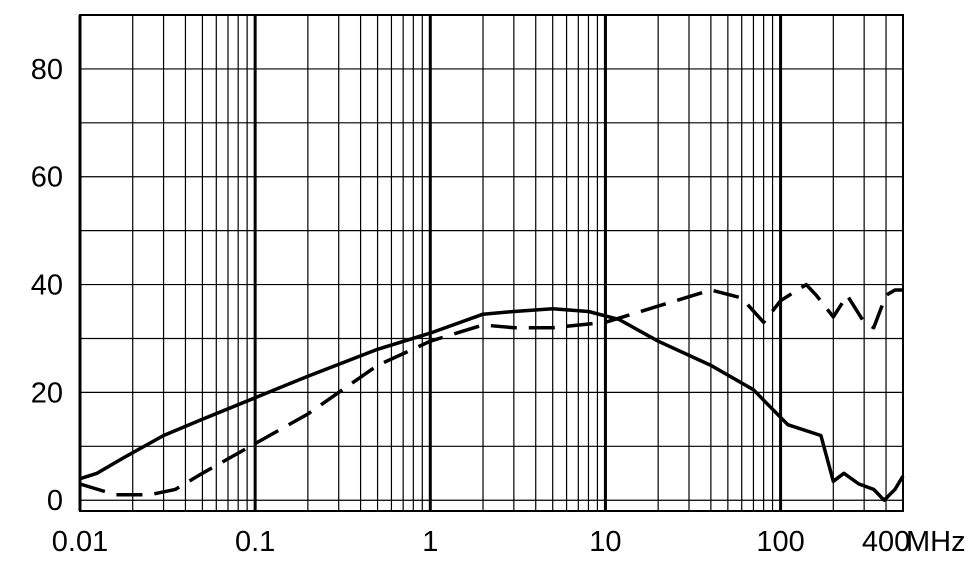 The width and height of the screenshot is (980, 569). What do you see at coordinates (80, 542) in the screenshot?
I see `x-tick-label: 0.01` at bounding box center [80, 542].